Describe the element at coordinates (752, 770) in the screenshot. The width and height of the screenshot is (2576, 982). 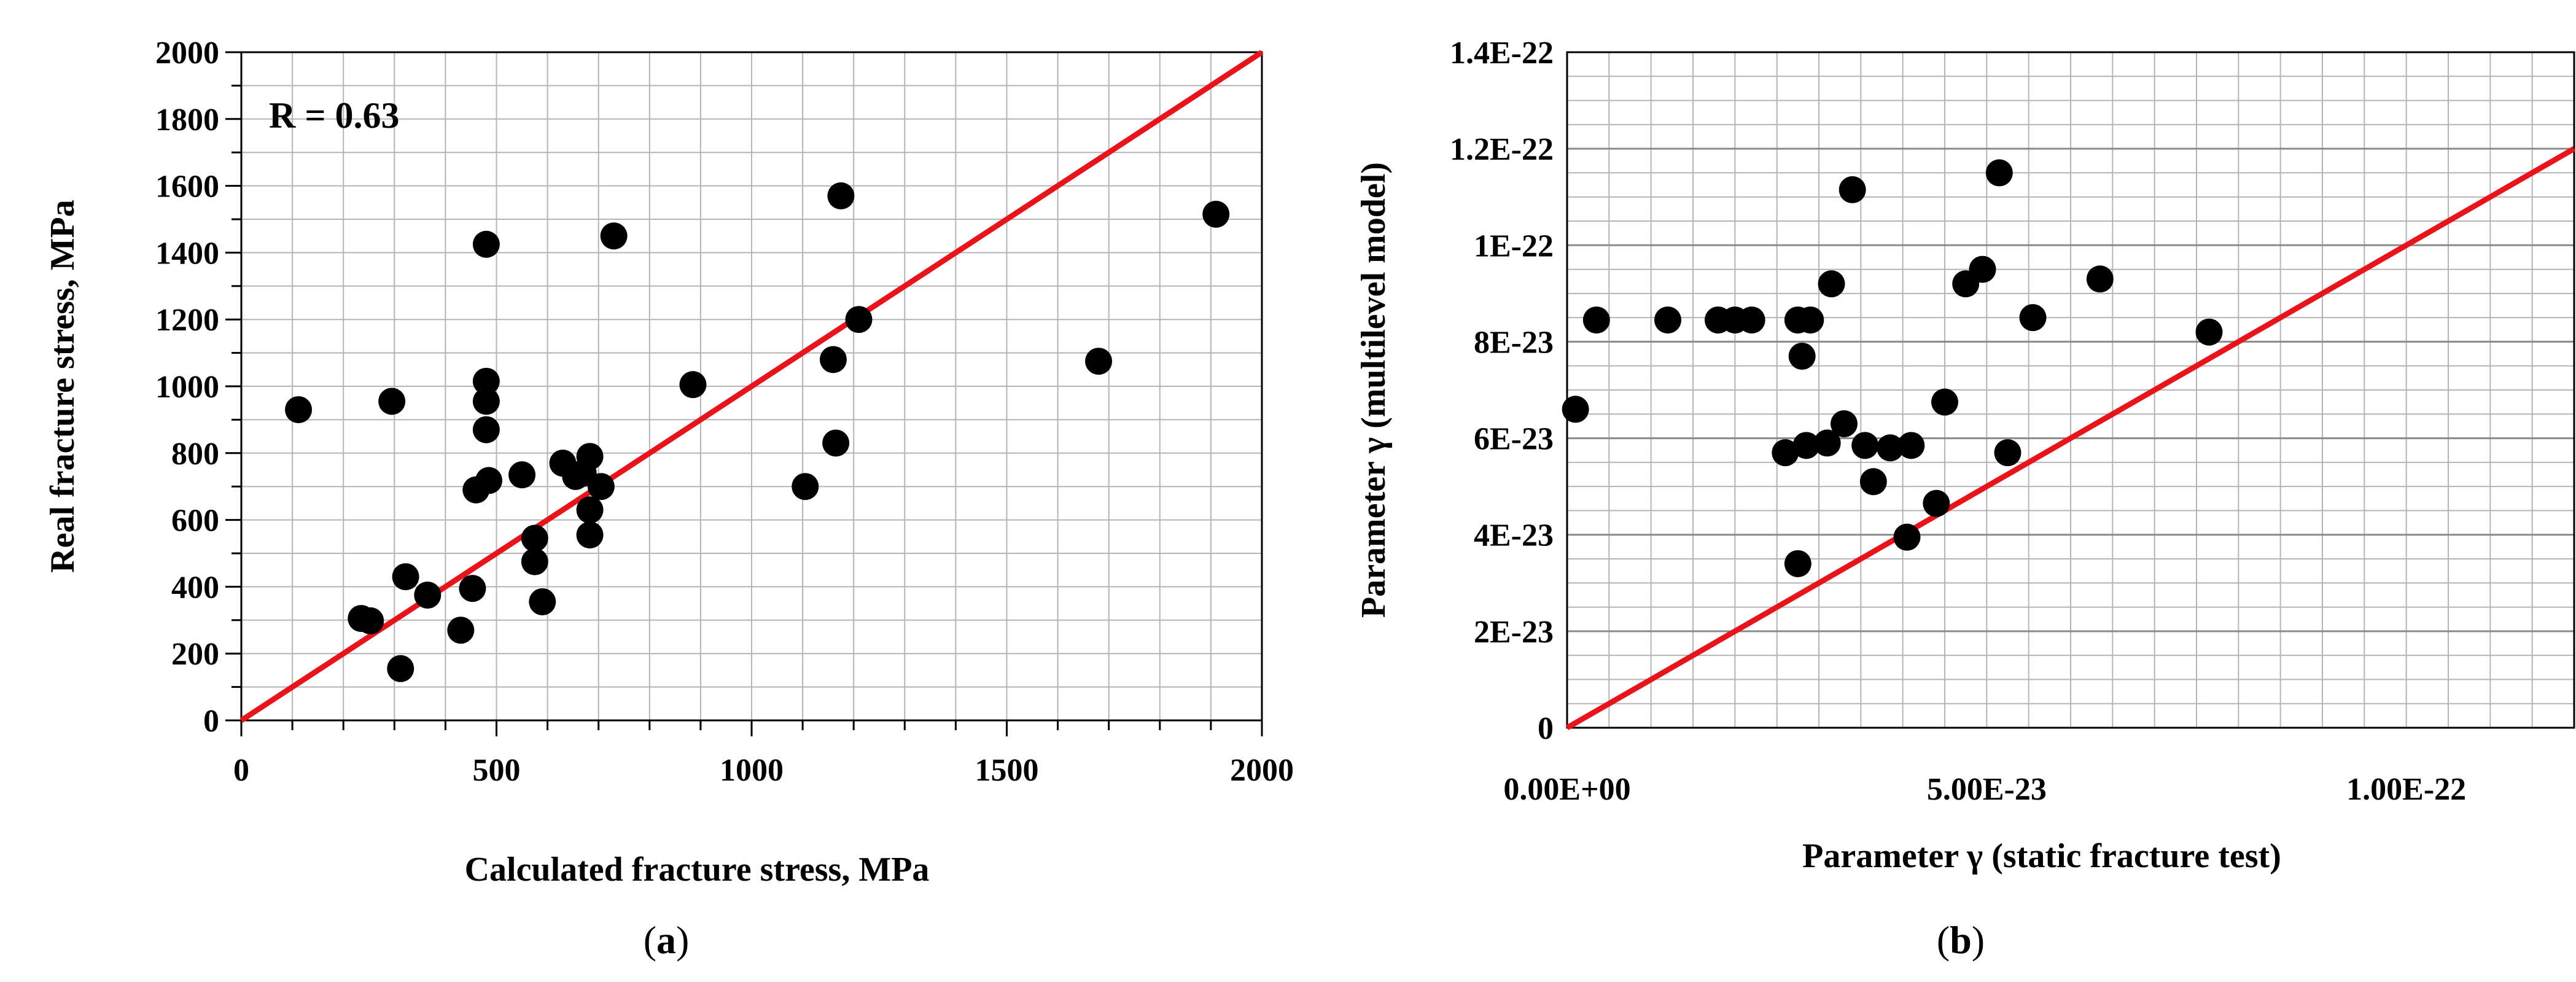
I see `panel-a-x-tick-label: 1000` at that location.